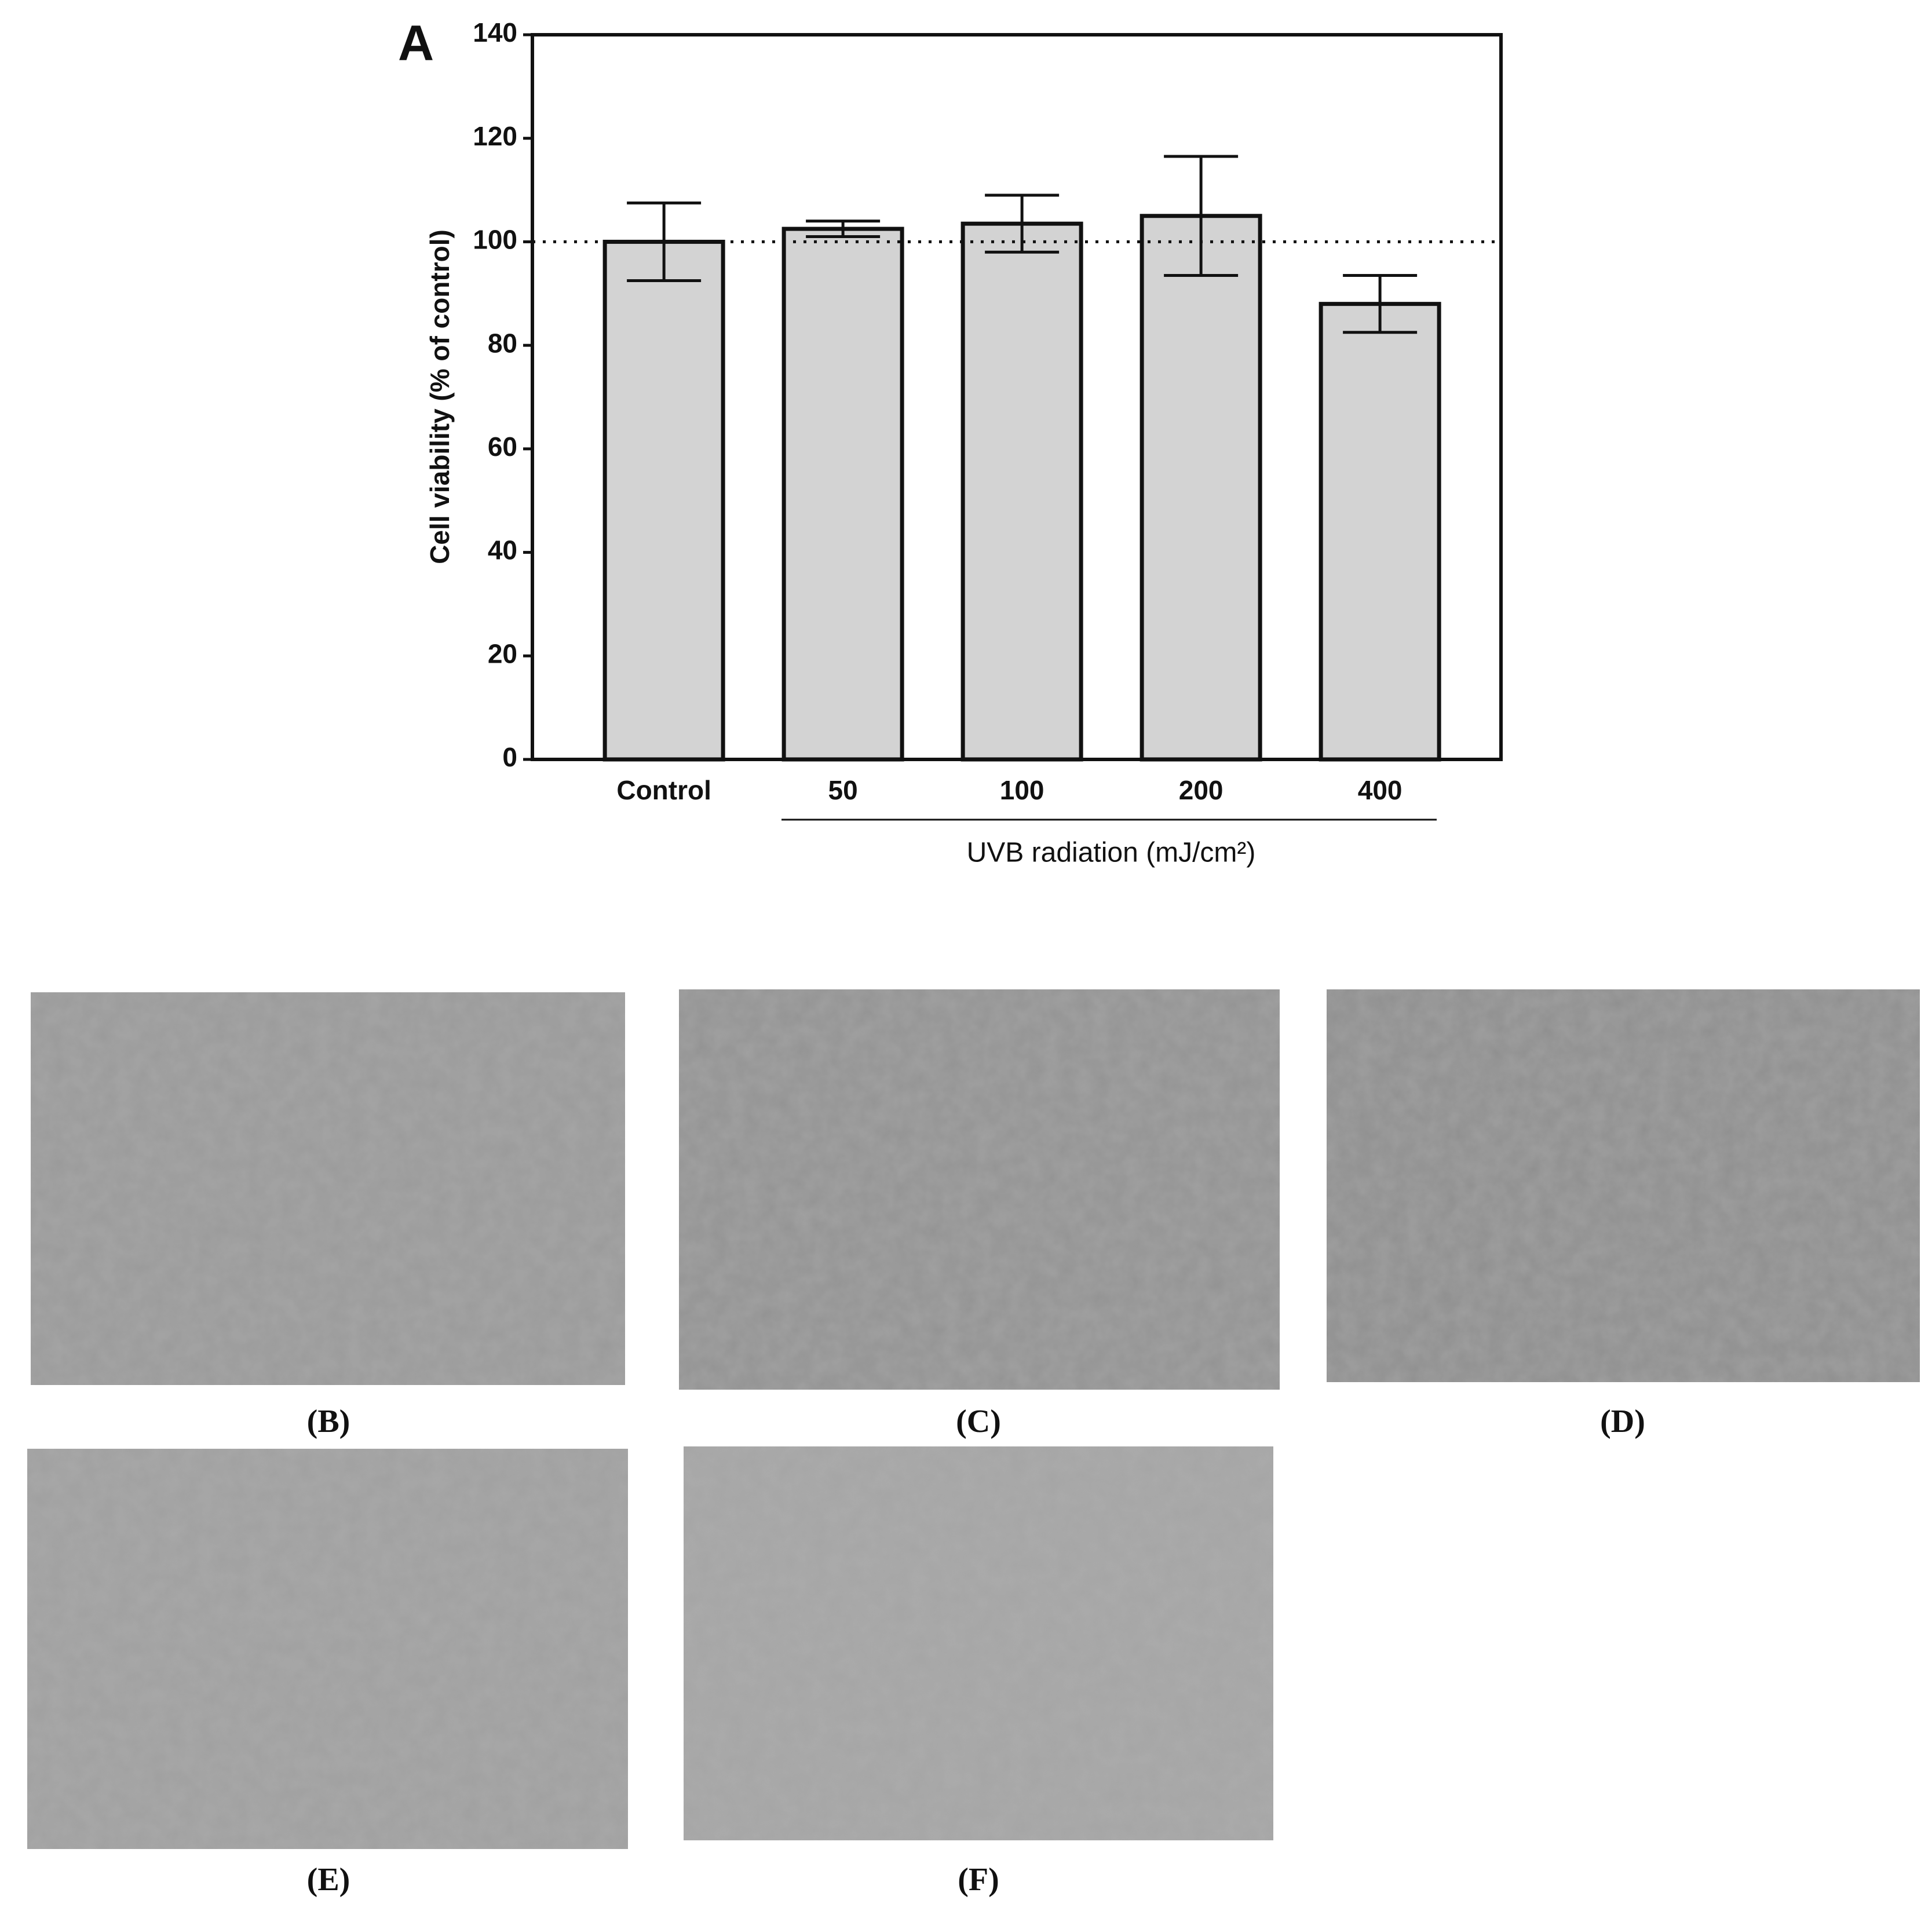  Describe the element at coordinates (843, 790) in the screenshot. I see `x-tick-label: 50` at that location.